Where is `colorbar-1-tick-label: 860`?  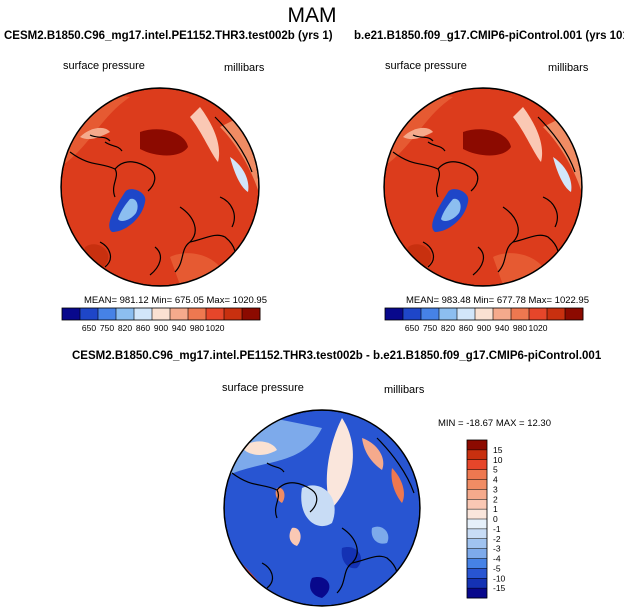
colorbar-1-tick-label: 860 is located at coordinates (143, 328).